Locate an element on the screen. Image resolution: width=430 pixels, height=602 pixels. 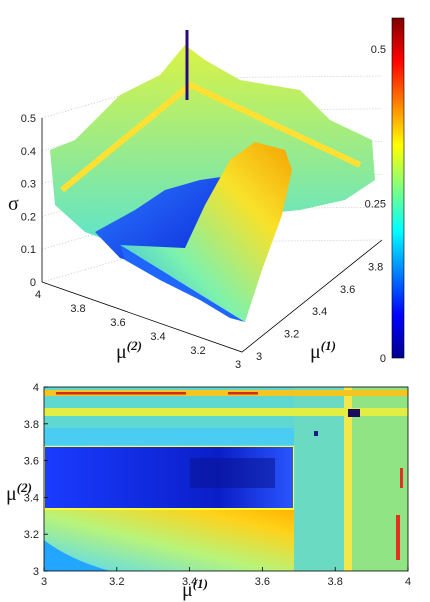
hm-dark-core is located at coordinates (232, 473).